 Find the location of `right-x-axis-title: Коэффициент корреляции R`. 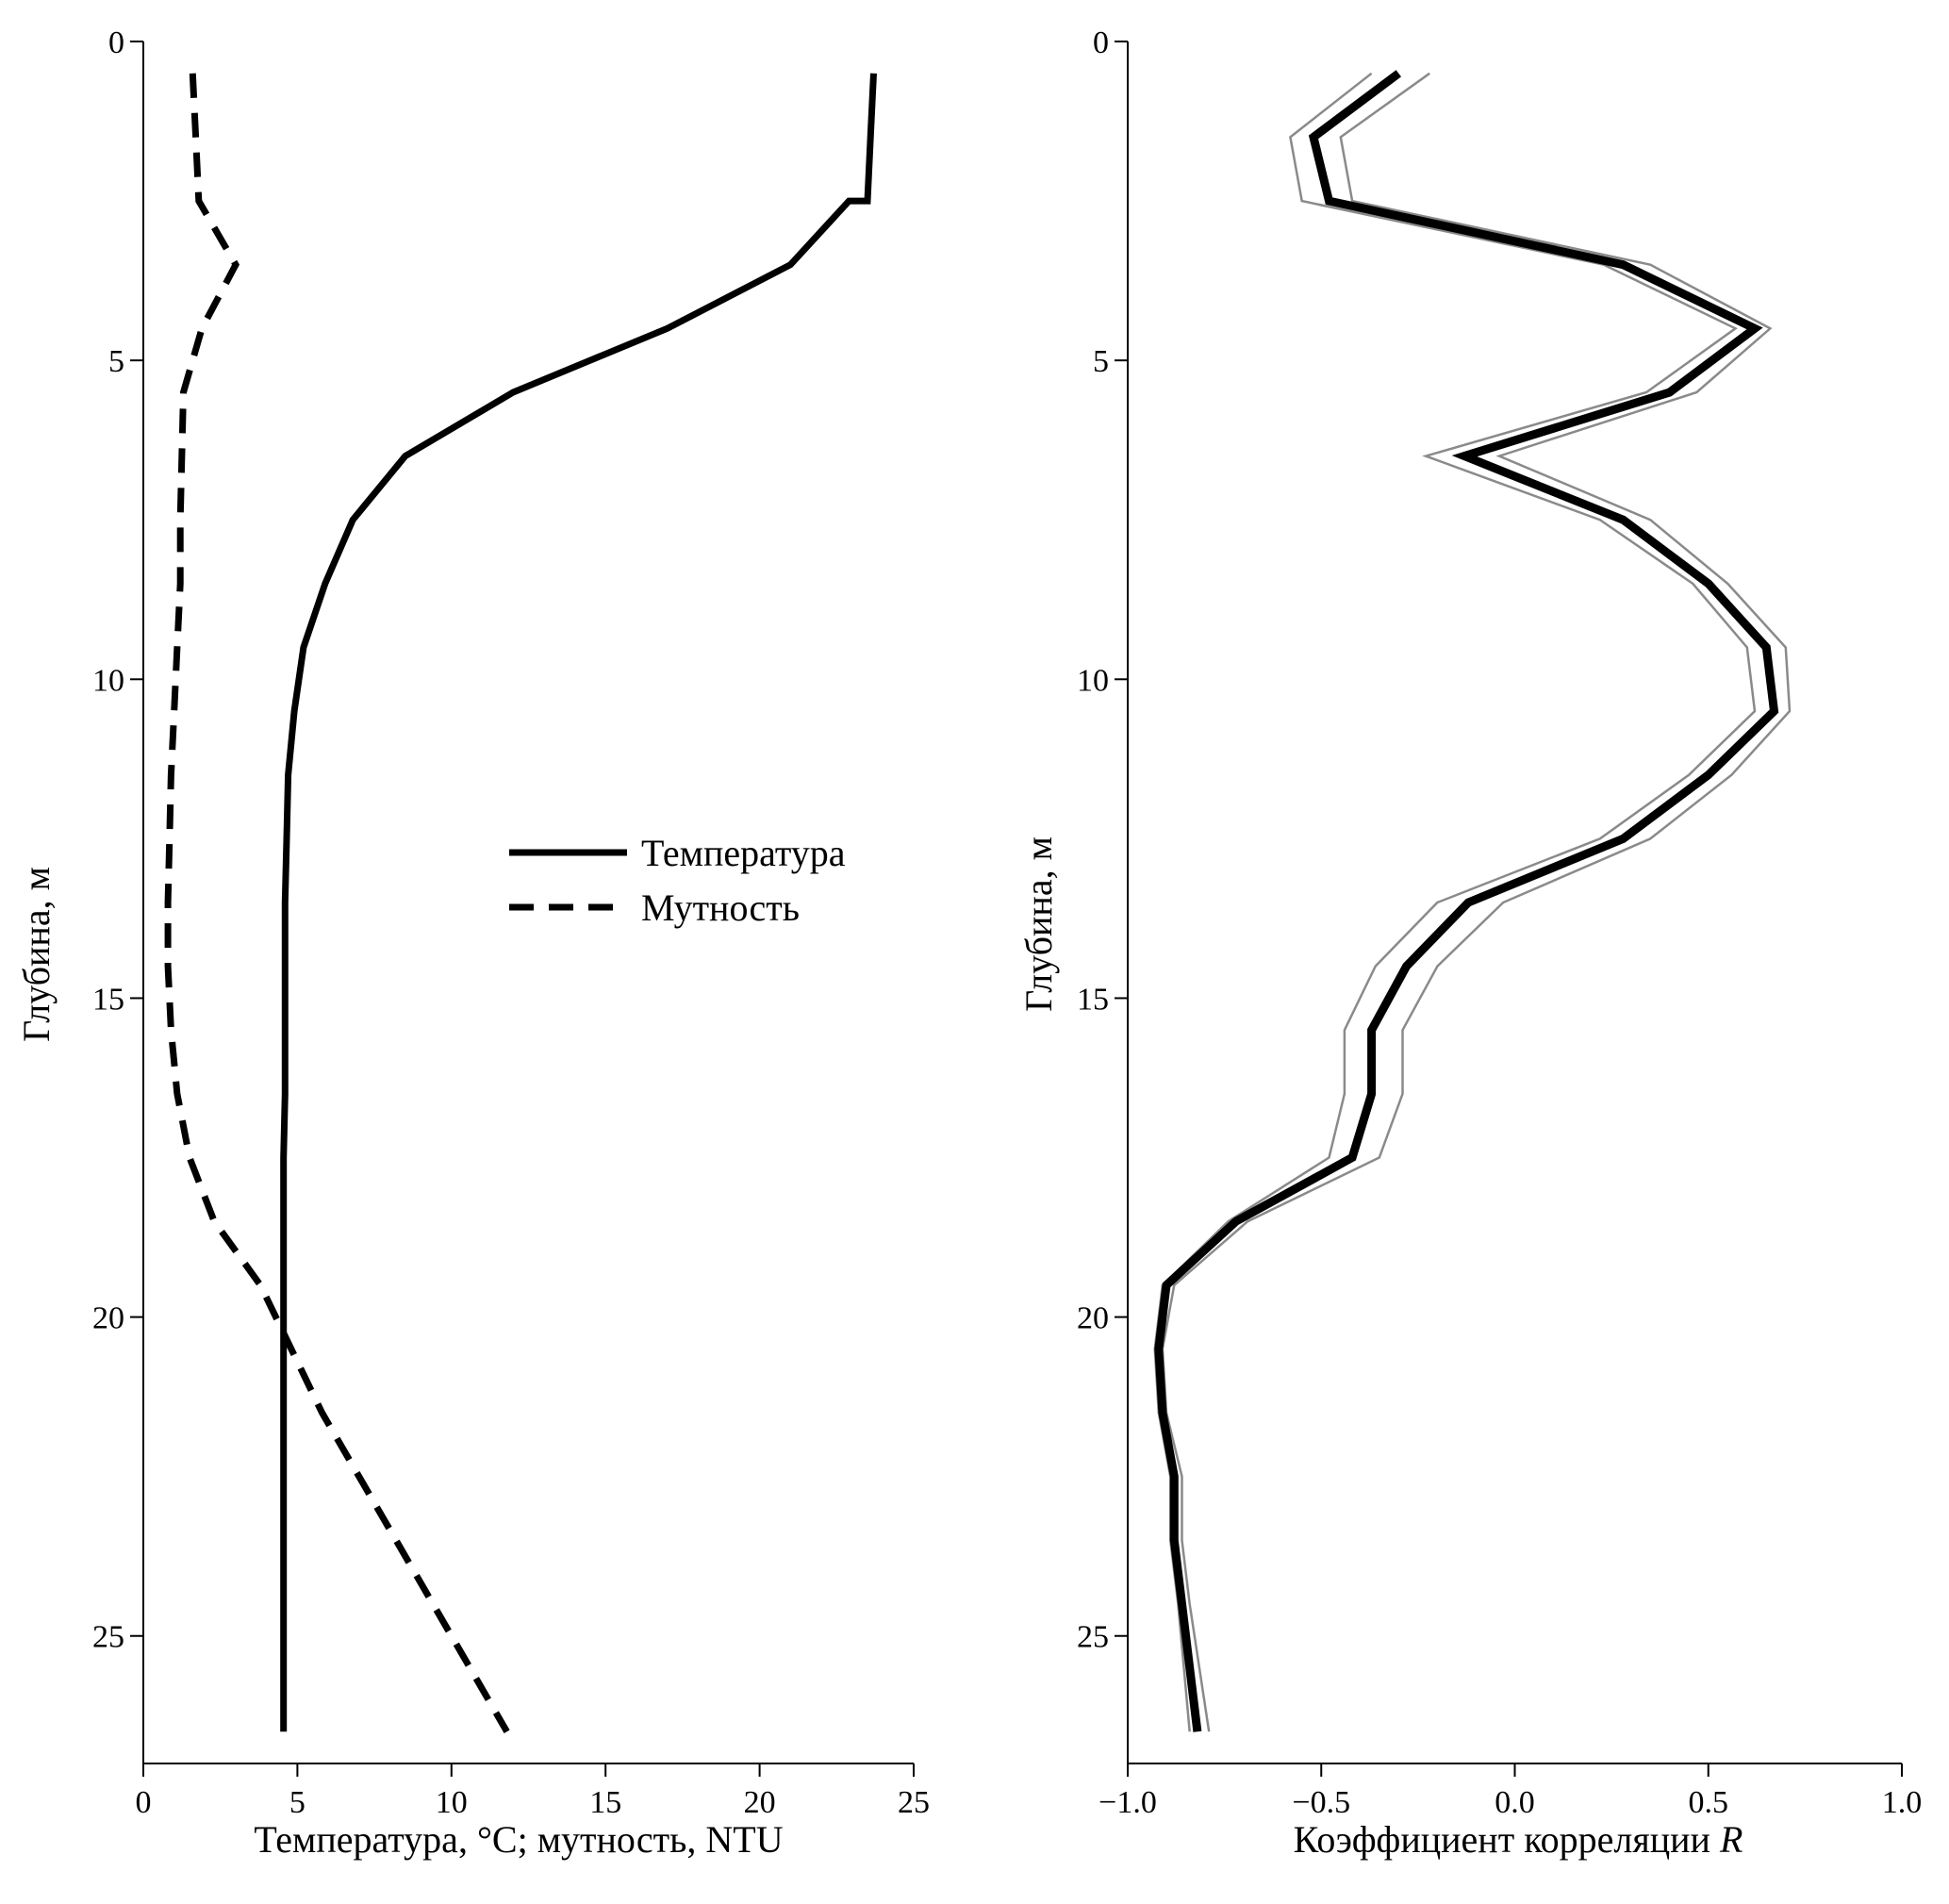

right-x-axis-title: Коэффициент корреляции R is located at coordinates (1518, 1839).